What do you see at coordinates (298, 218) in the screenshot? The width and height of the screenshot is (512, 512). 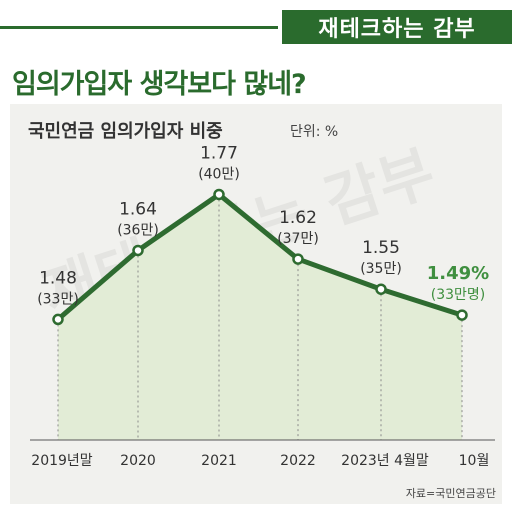 I see `value-label-3: 1.62` at bounding box center [298, 218].